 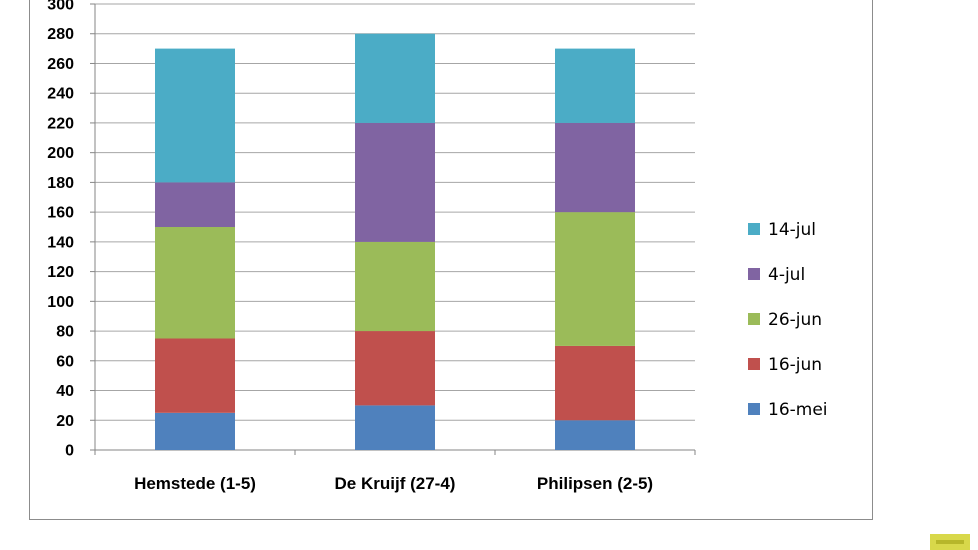 I want to click on y-tick-label-200: 200, so click(x=60, y=153).